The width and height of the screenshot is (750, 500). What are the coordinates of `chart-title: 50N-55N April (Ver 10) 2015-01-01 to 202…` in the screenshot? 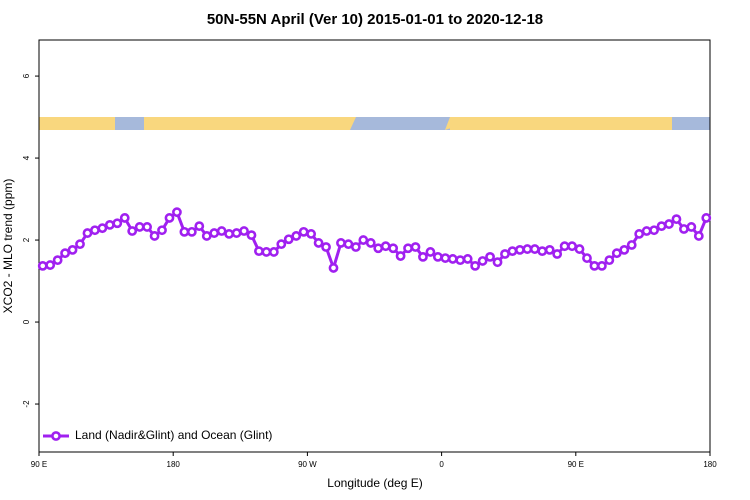 It's located at (375, 19).